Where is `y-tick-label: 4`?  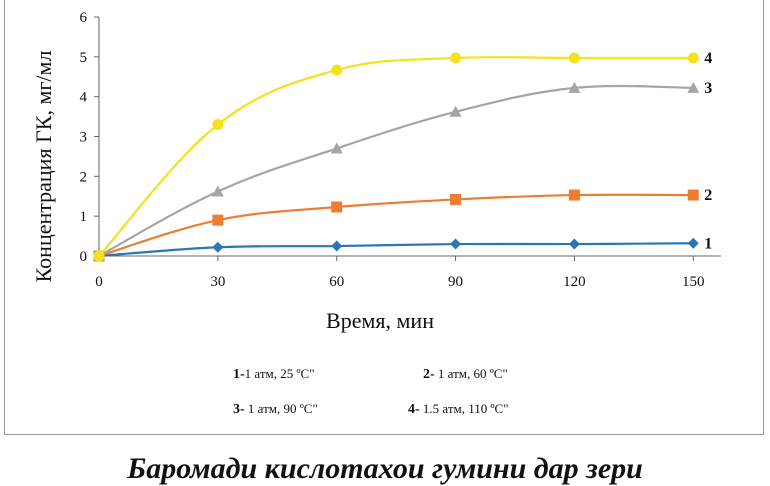
y-tick-label: 4 is located at coordinates (84, 98).